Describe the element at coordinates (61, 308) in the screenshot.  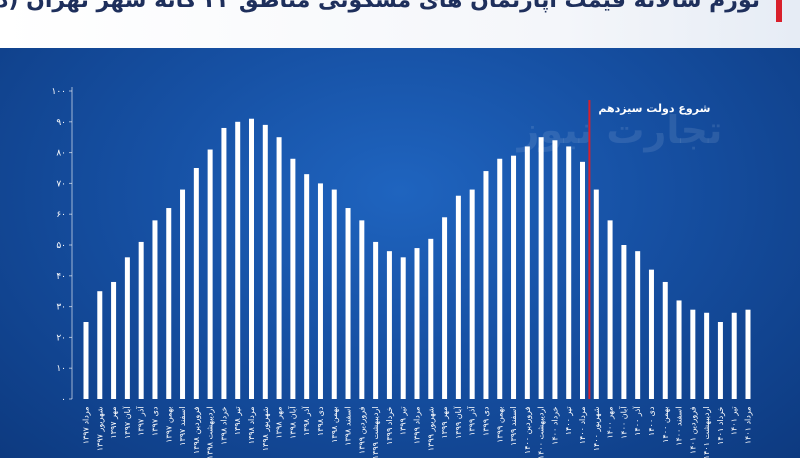
I see `y-tick-label: ۳۰` at that location.